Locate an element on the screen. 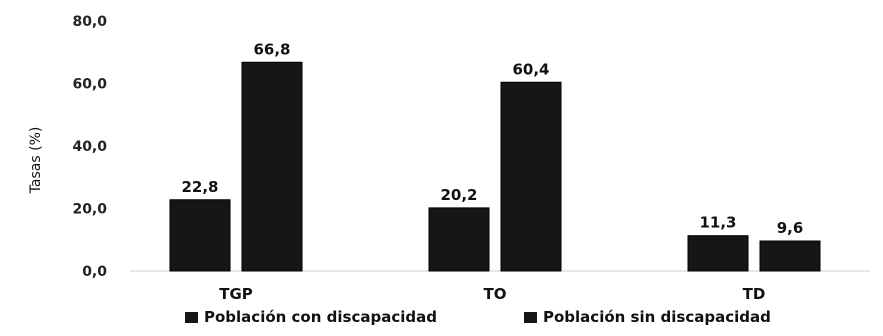  y-tick-label: 40,0 is located at coordinates (89, 147).